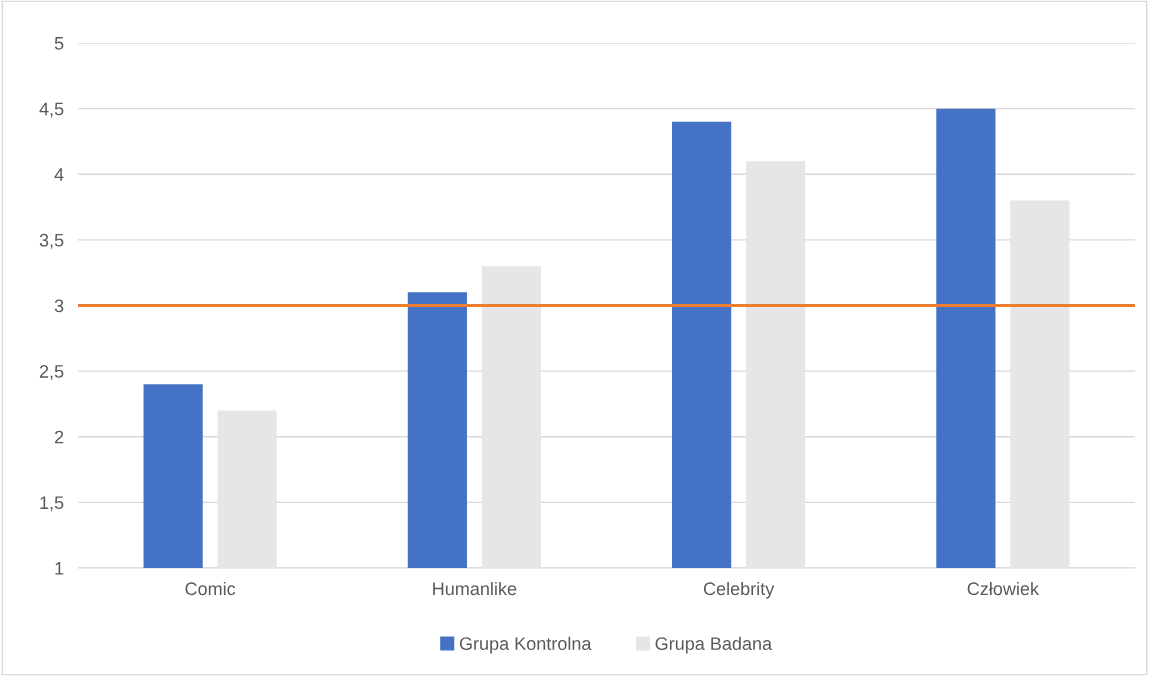  Describe the element at coordinates (525, 645) in the screenshot. I see `legend-label: Grupa Kontrolna` at that location.